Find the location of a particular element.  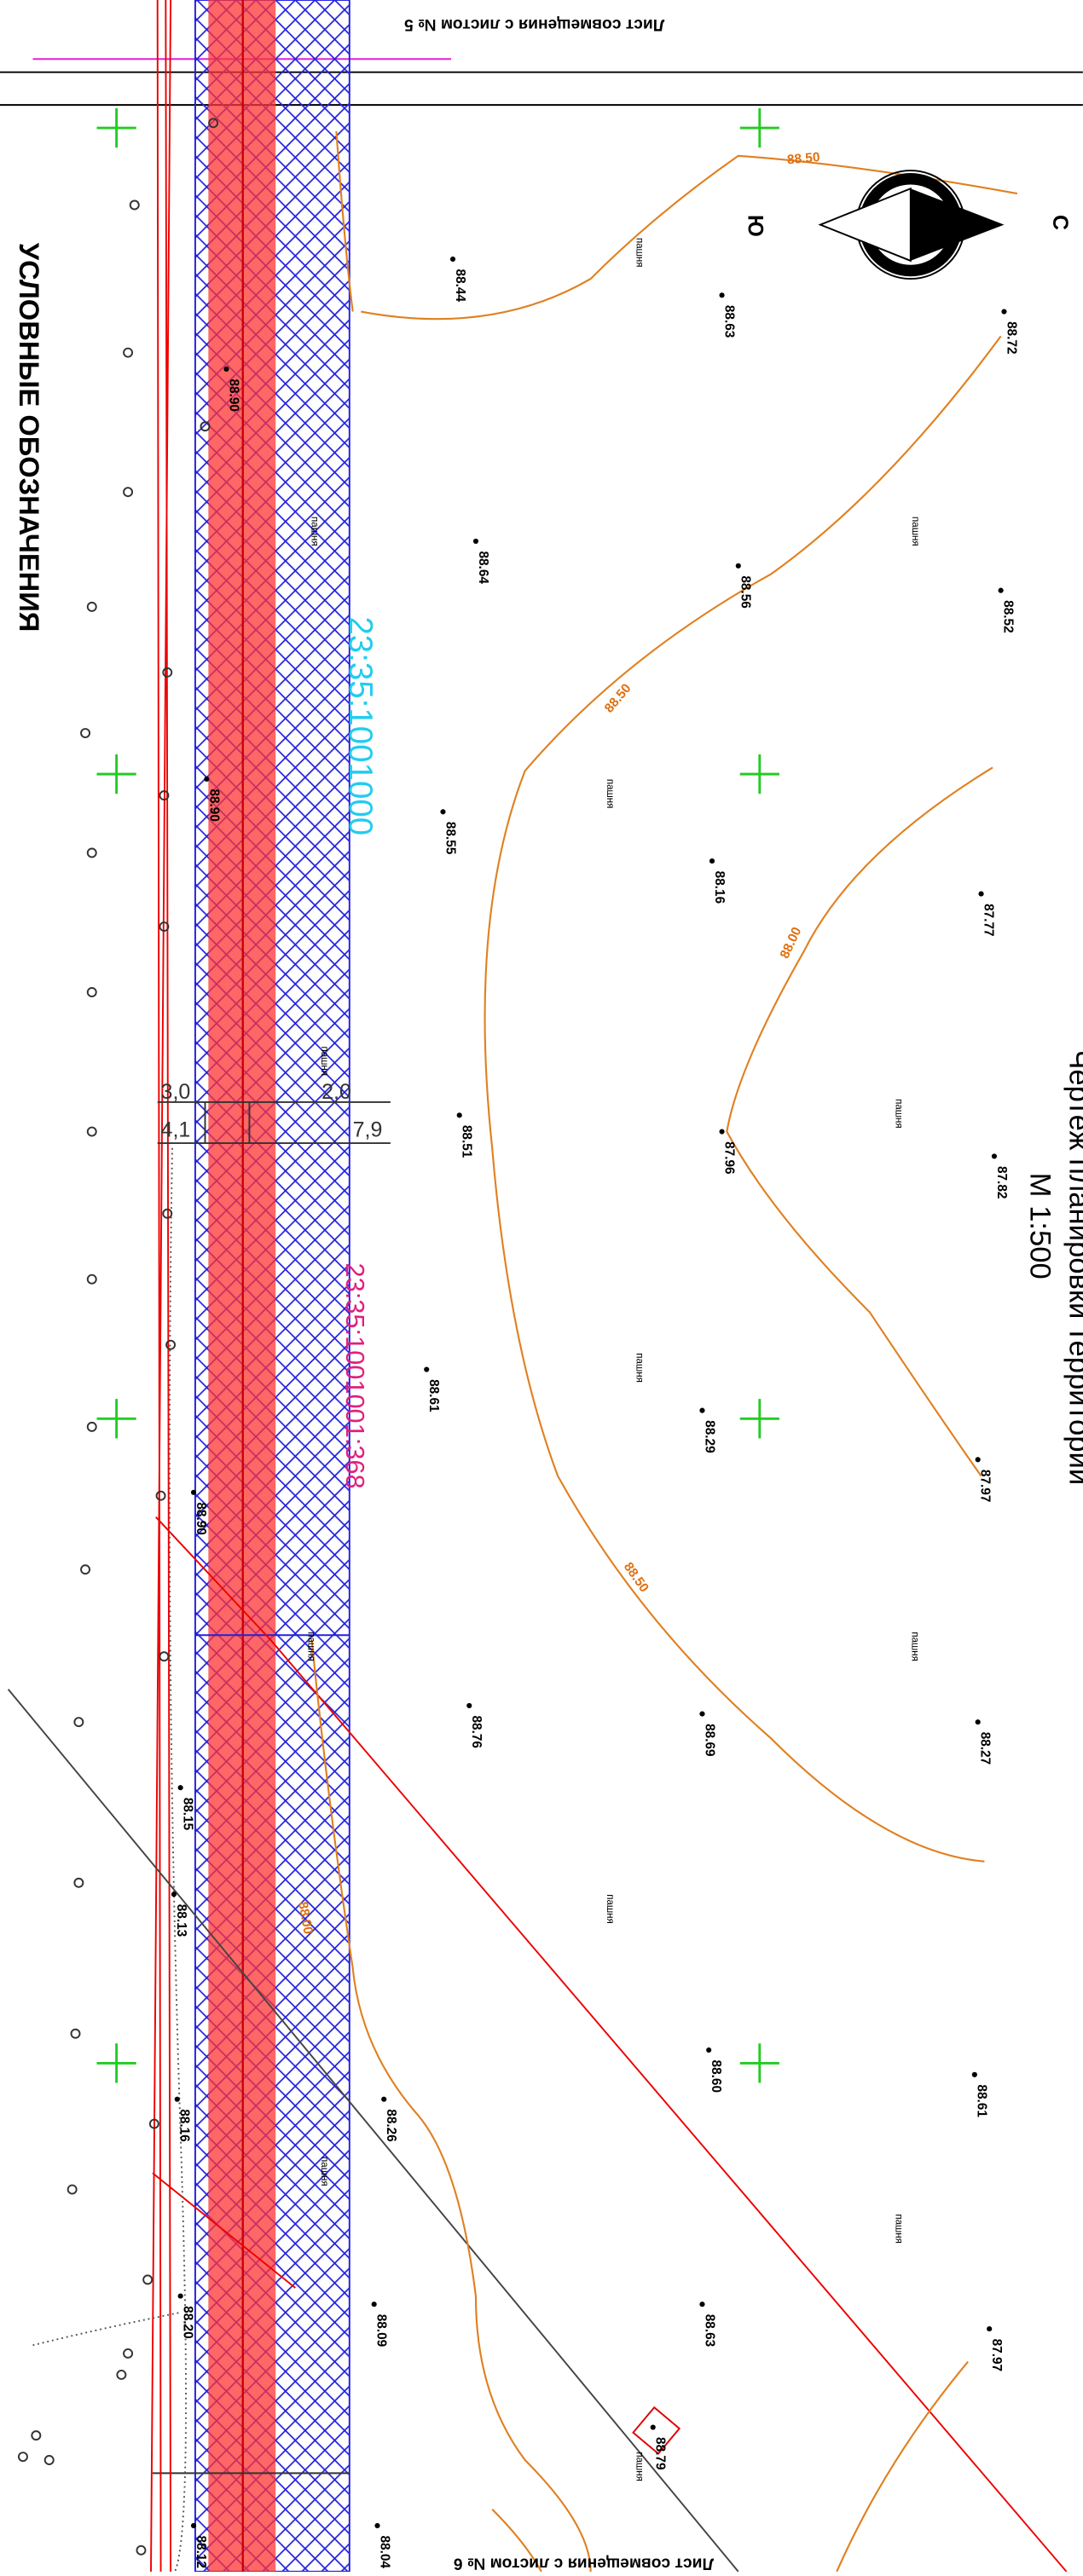

dimension-line is located at coordinates (274, 1122).